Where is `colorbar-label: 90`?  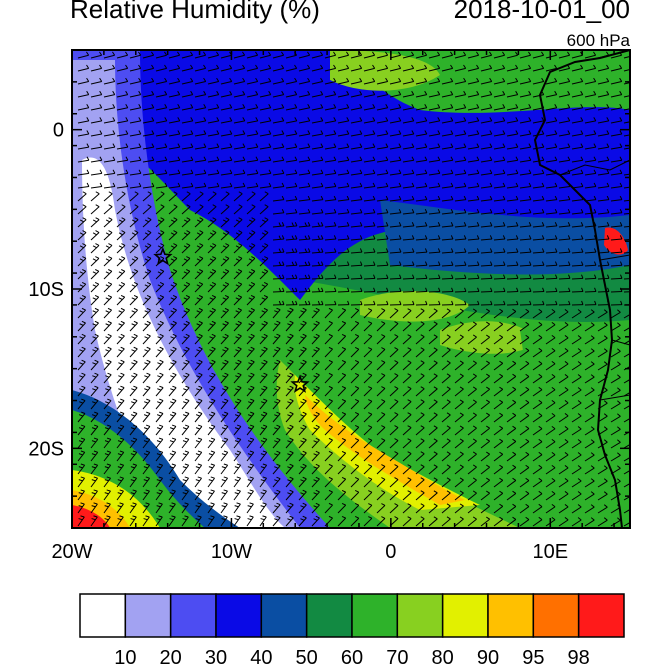 colorbar-label: 90 is located at coordinates (488, 657).